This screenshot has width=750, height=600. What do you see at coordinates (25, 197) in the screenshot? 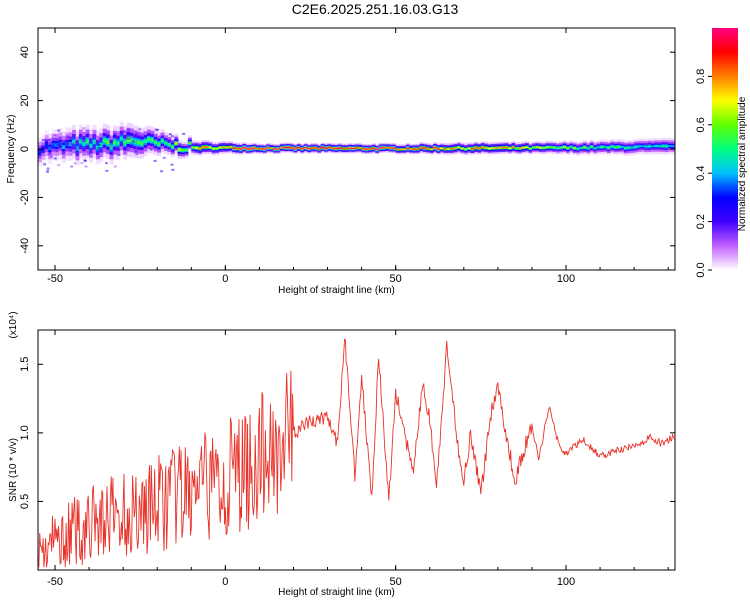
I see `y-tick-label: -20` at bounding box center [25, 197].